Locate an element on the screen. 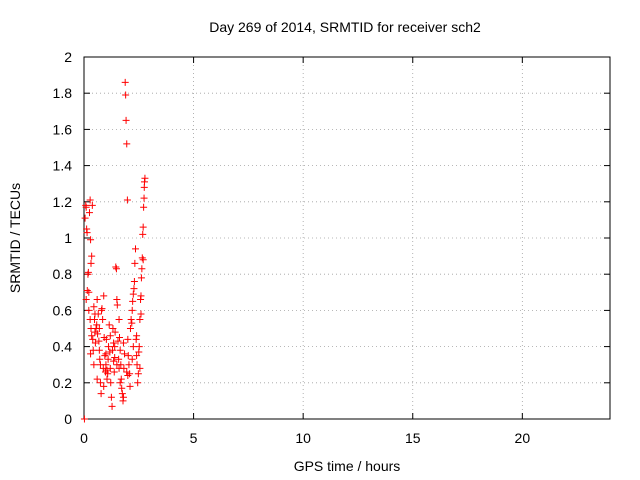 This screenshot has height=480, width=640. x-axis-label: GPS time / hours is located at coordinates (347, 466).